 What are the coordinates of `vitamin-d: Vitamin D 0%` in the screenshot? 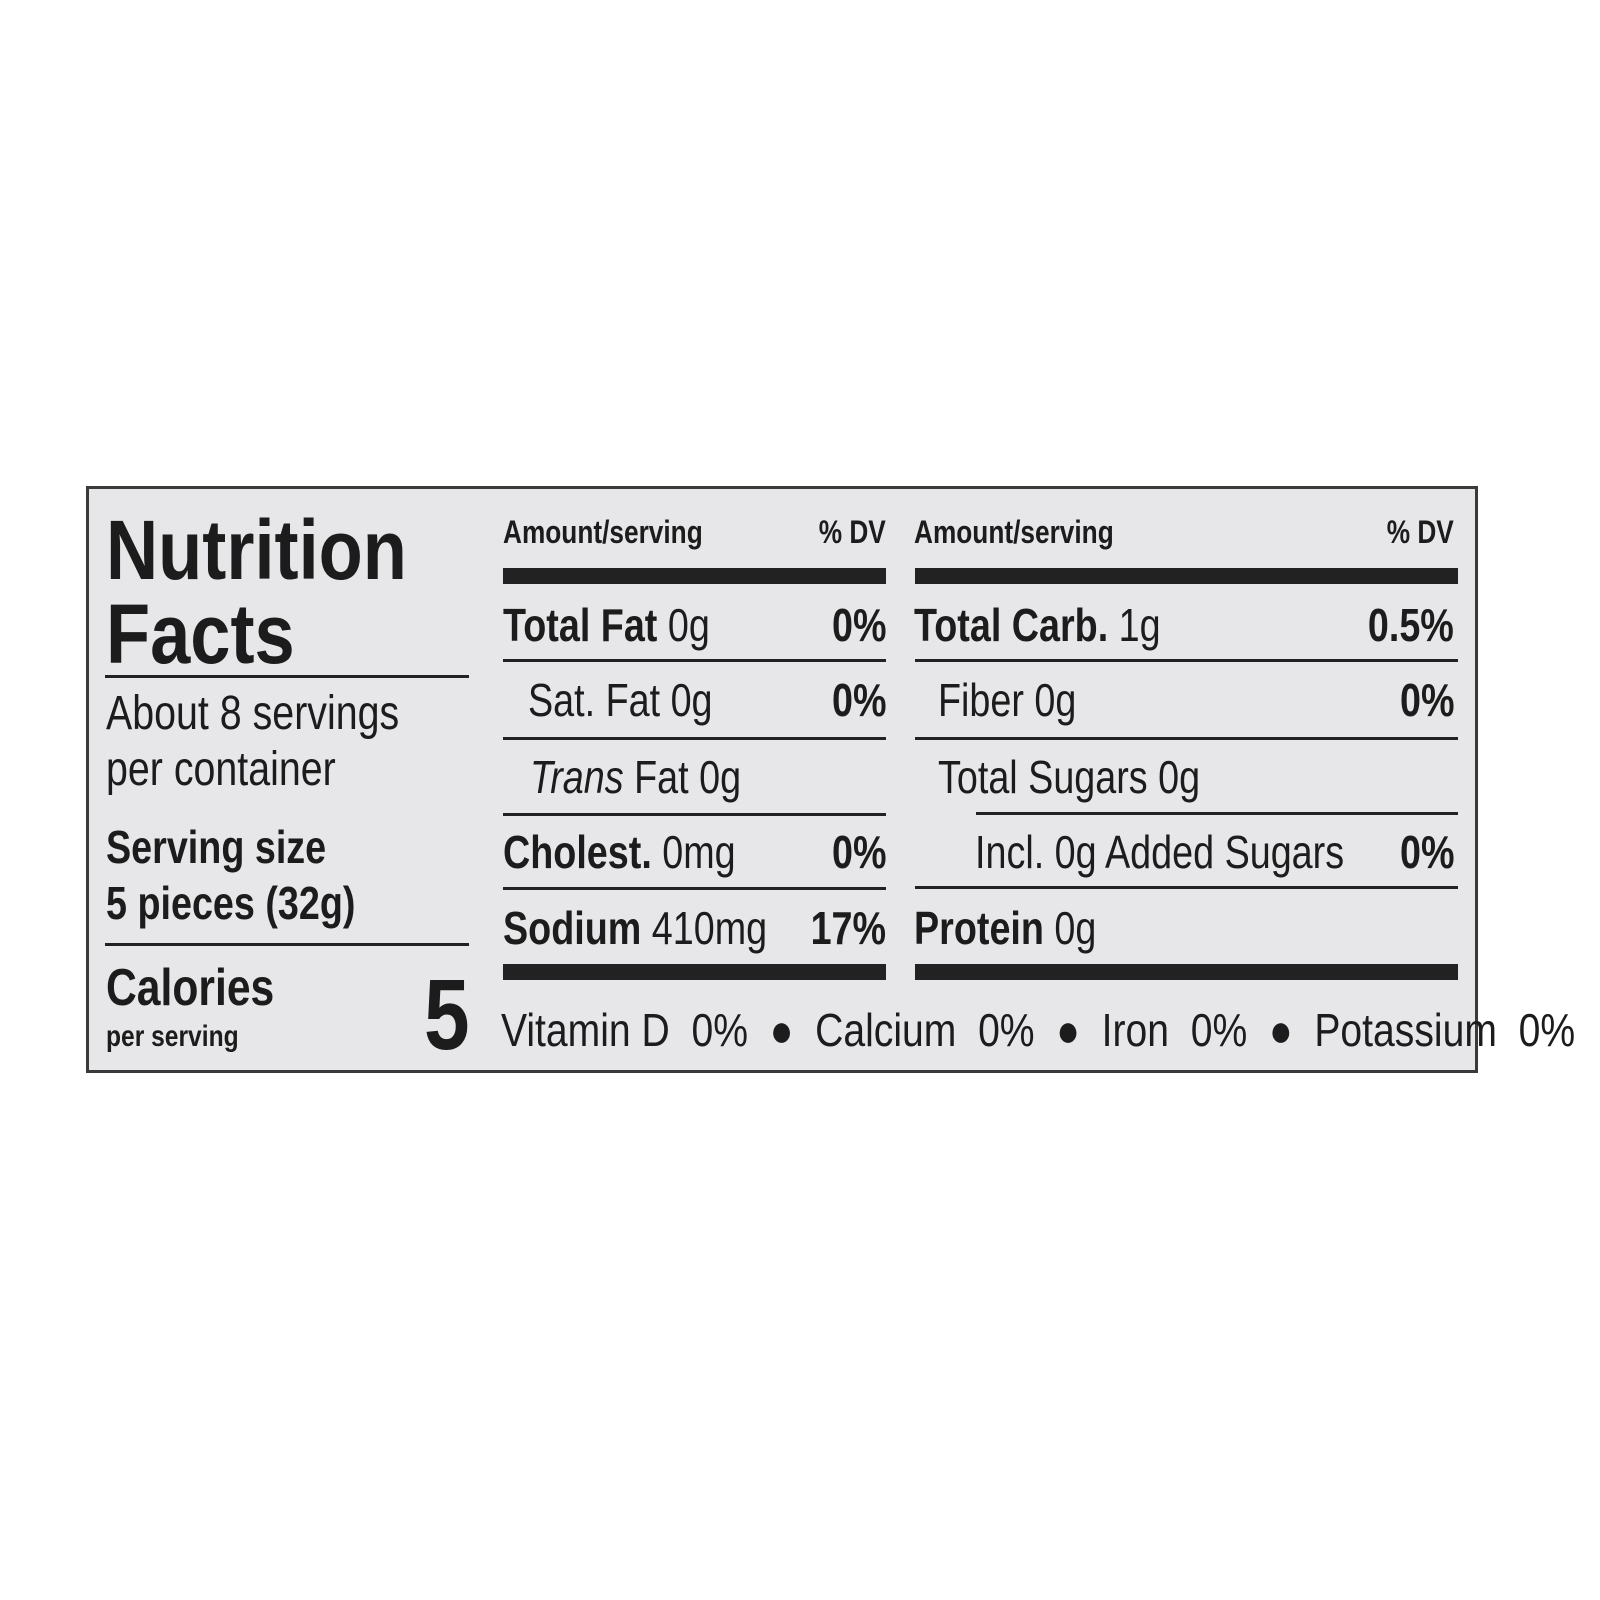 It's located at (625, 1030).